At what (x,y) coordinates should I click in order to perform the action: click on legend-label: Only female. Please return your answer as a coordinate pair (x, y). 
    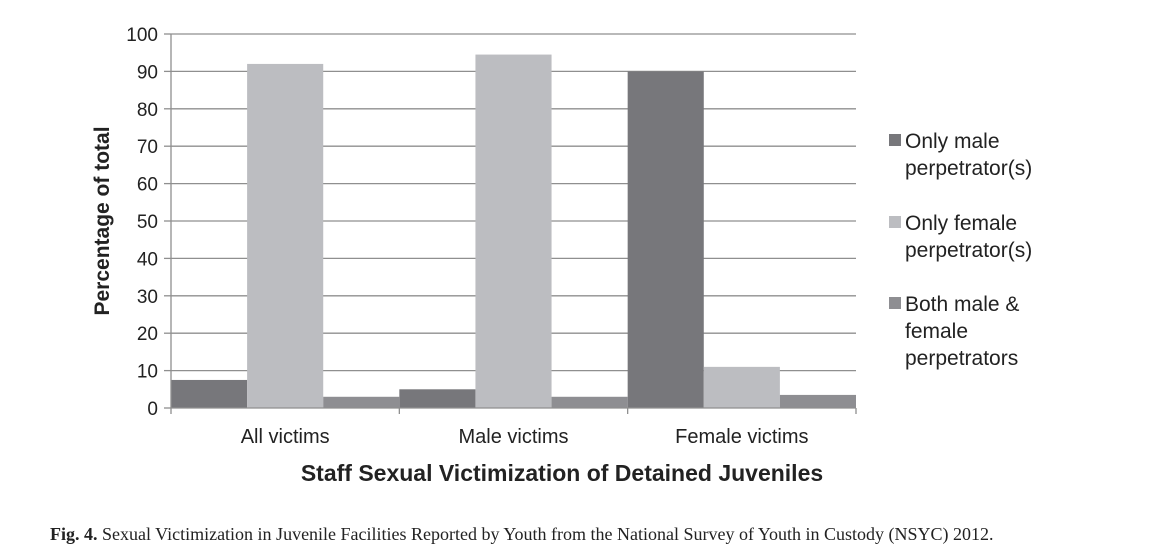
    Looking at the image, I should click on (961, 223).